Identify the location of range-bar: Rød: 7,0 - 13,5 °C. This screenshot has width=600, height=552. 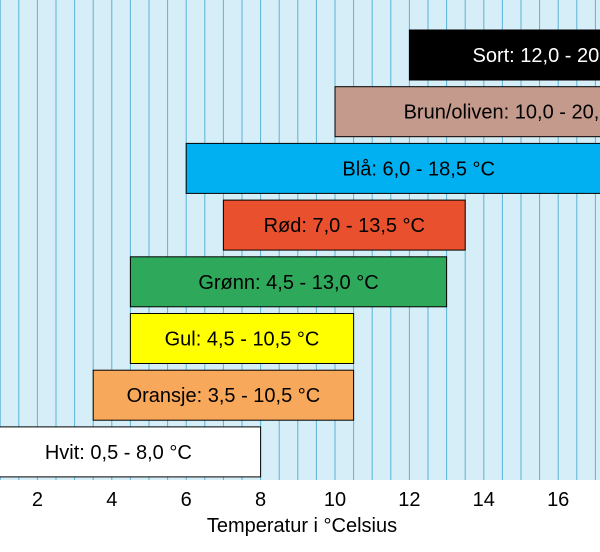
(344, 225).